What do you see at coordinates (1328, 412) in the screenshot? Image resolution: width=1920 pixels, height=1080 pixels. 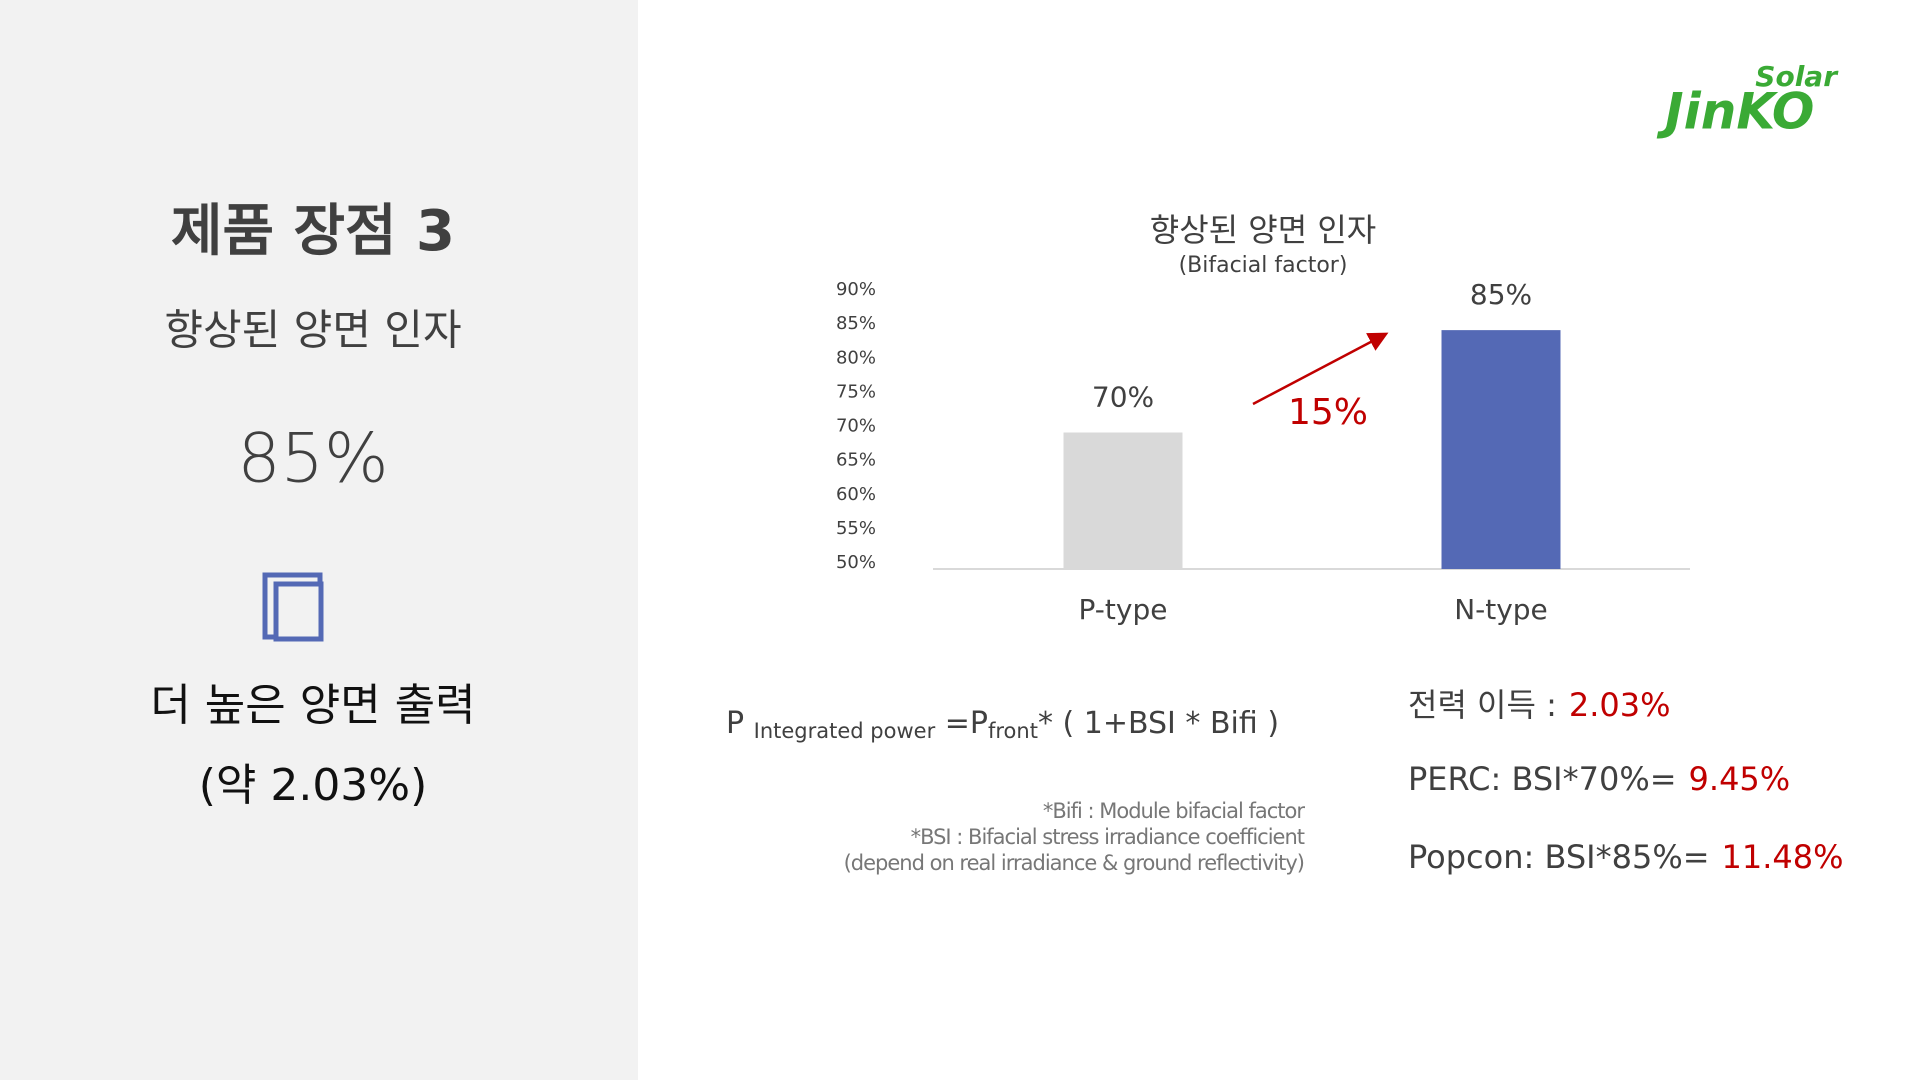 I see `annotation: 15%` at bounding box center [1328, 412].